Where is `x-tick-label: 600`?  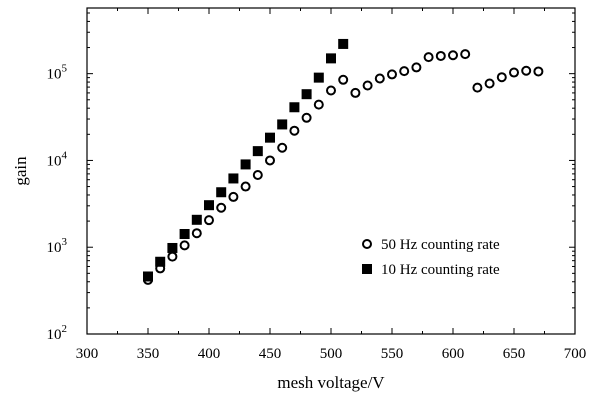 x-tick-label: 600 is located at coordinates (453, 354).